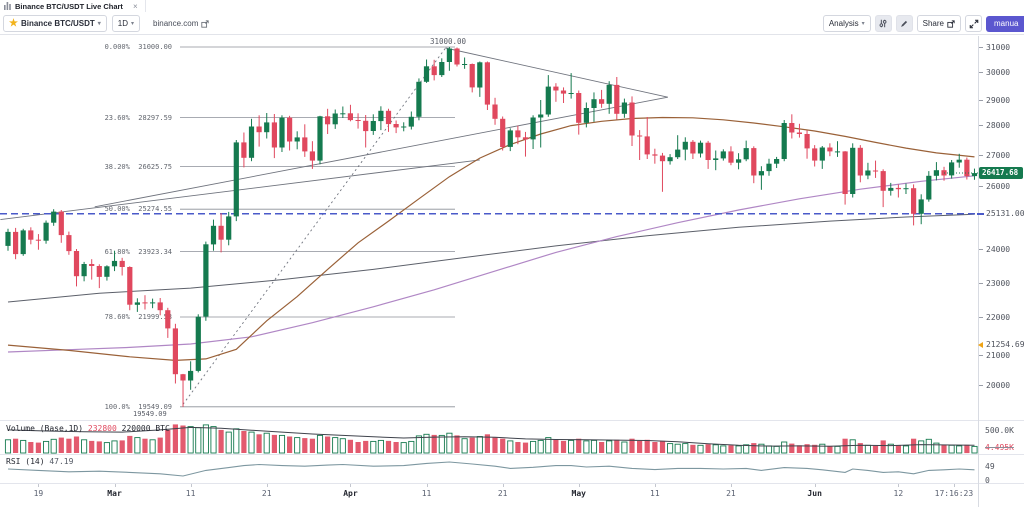  What do you see at coordinates (7, 6) in the screenshot?
I see `chart-icon` at bounding box center [7, 6].